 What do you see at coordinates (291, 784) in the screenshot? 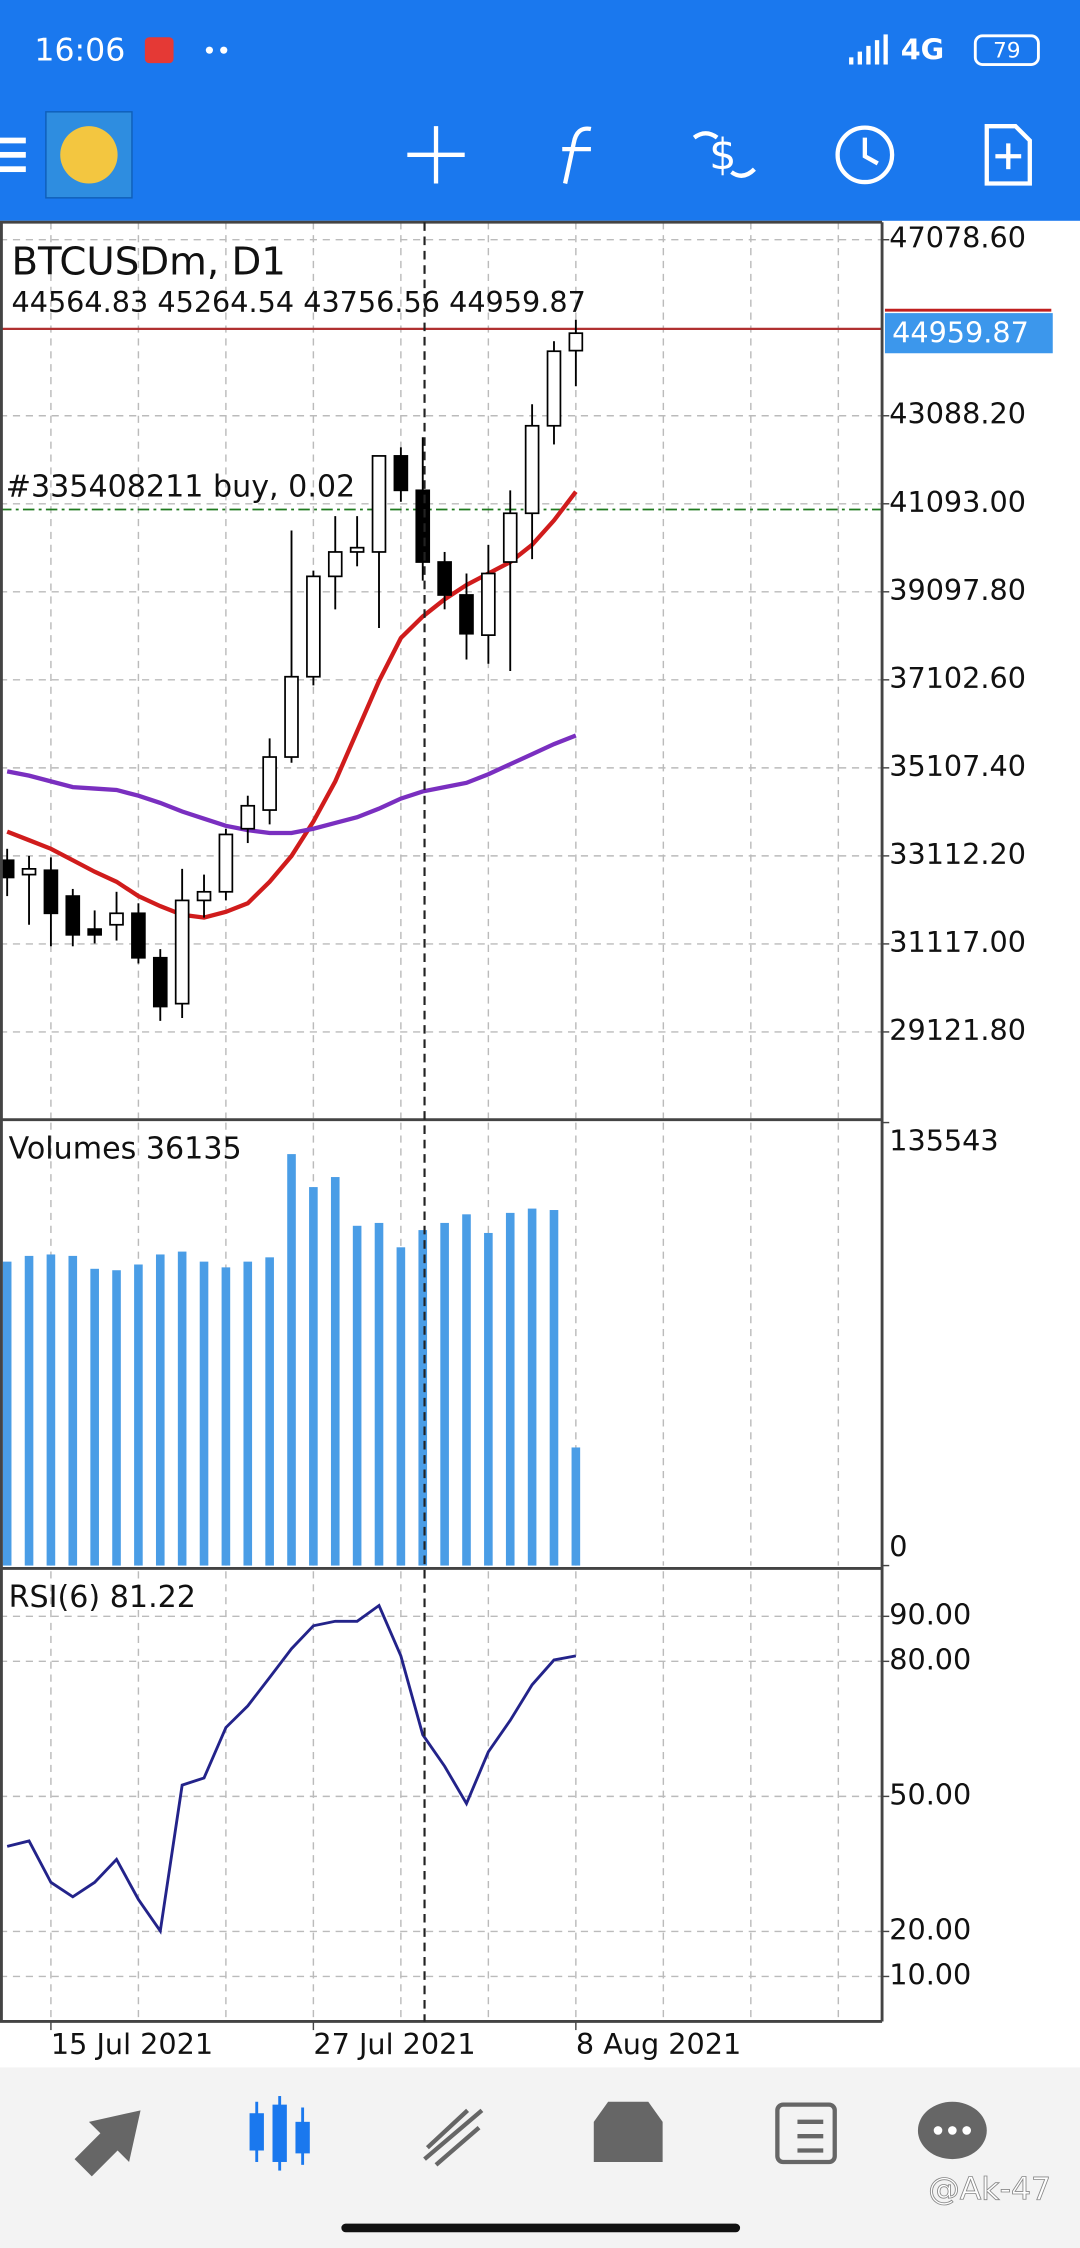
I see `moving-average` at bounding box center [291, 784].